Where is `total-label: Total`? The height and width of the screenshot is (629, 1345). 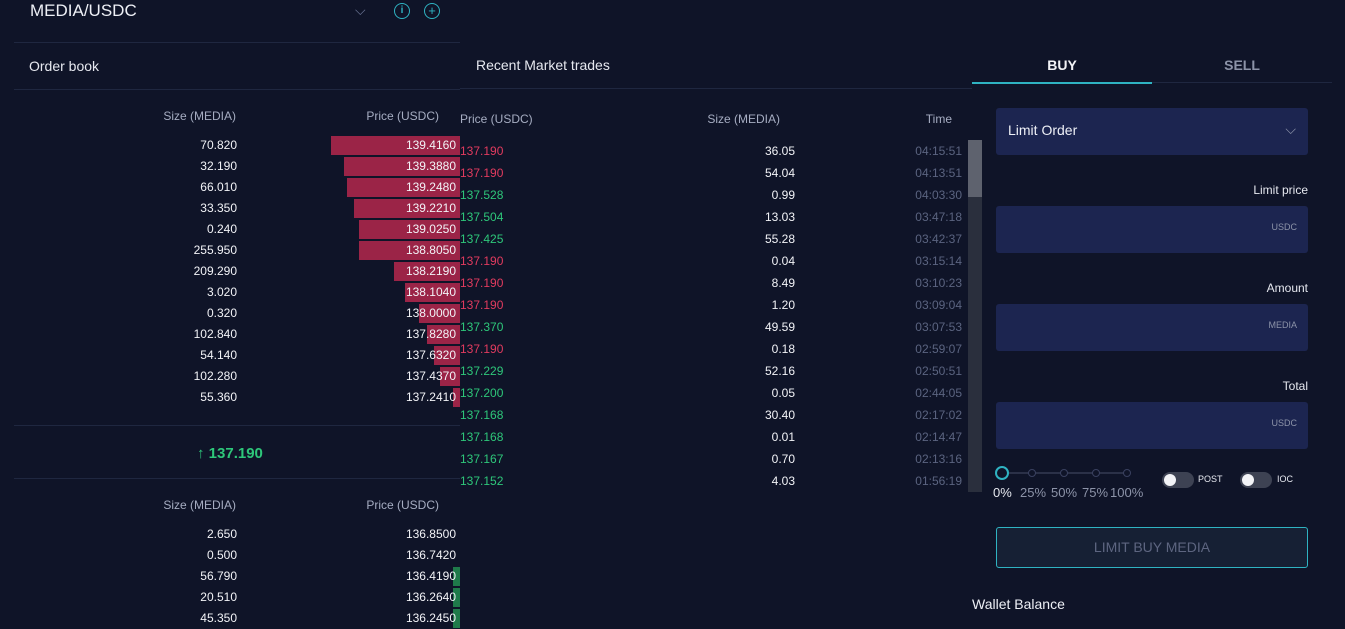
total-label: Total is located at coordinates (1295, 386).